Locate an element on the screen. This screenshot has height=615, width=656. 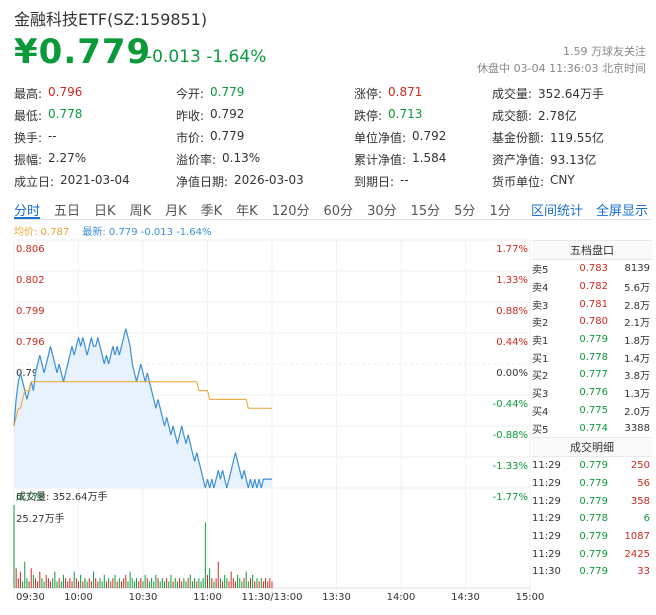
trades-title: 成交明细 is located at coordinates (592, 446).